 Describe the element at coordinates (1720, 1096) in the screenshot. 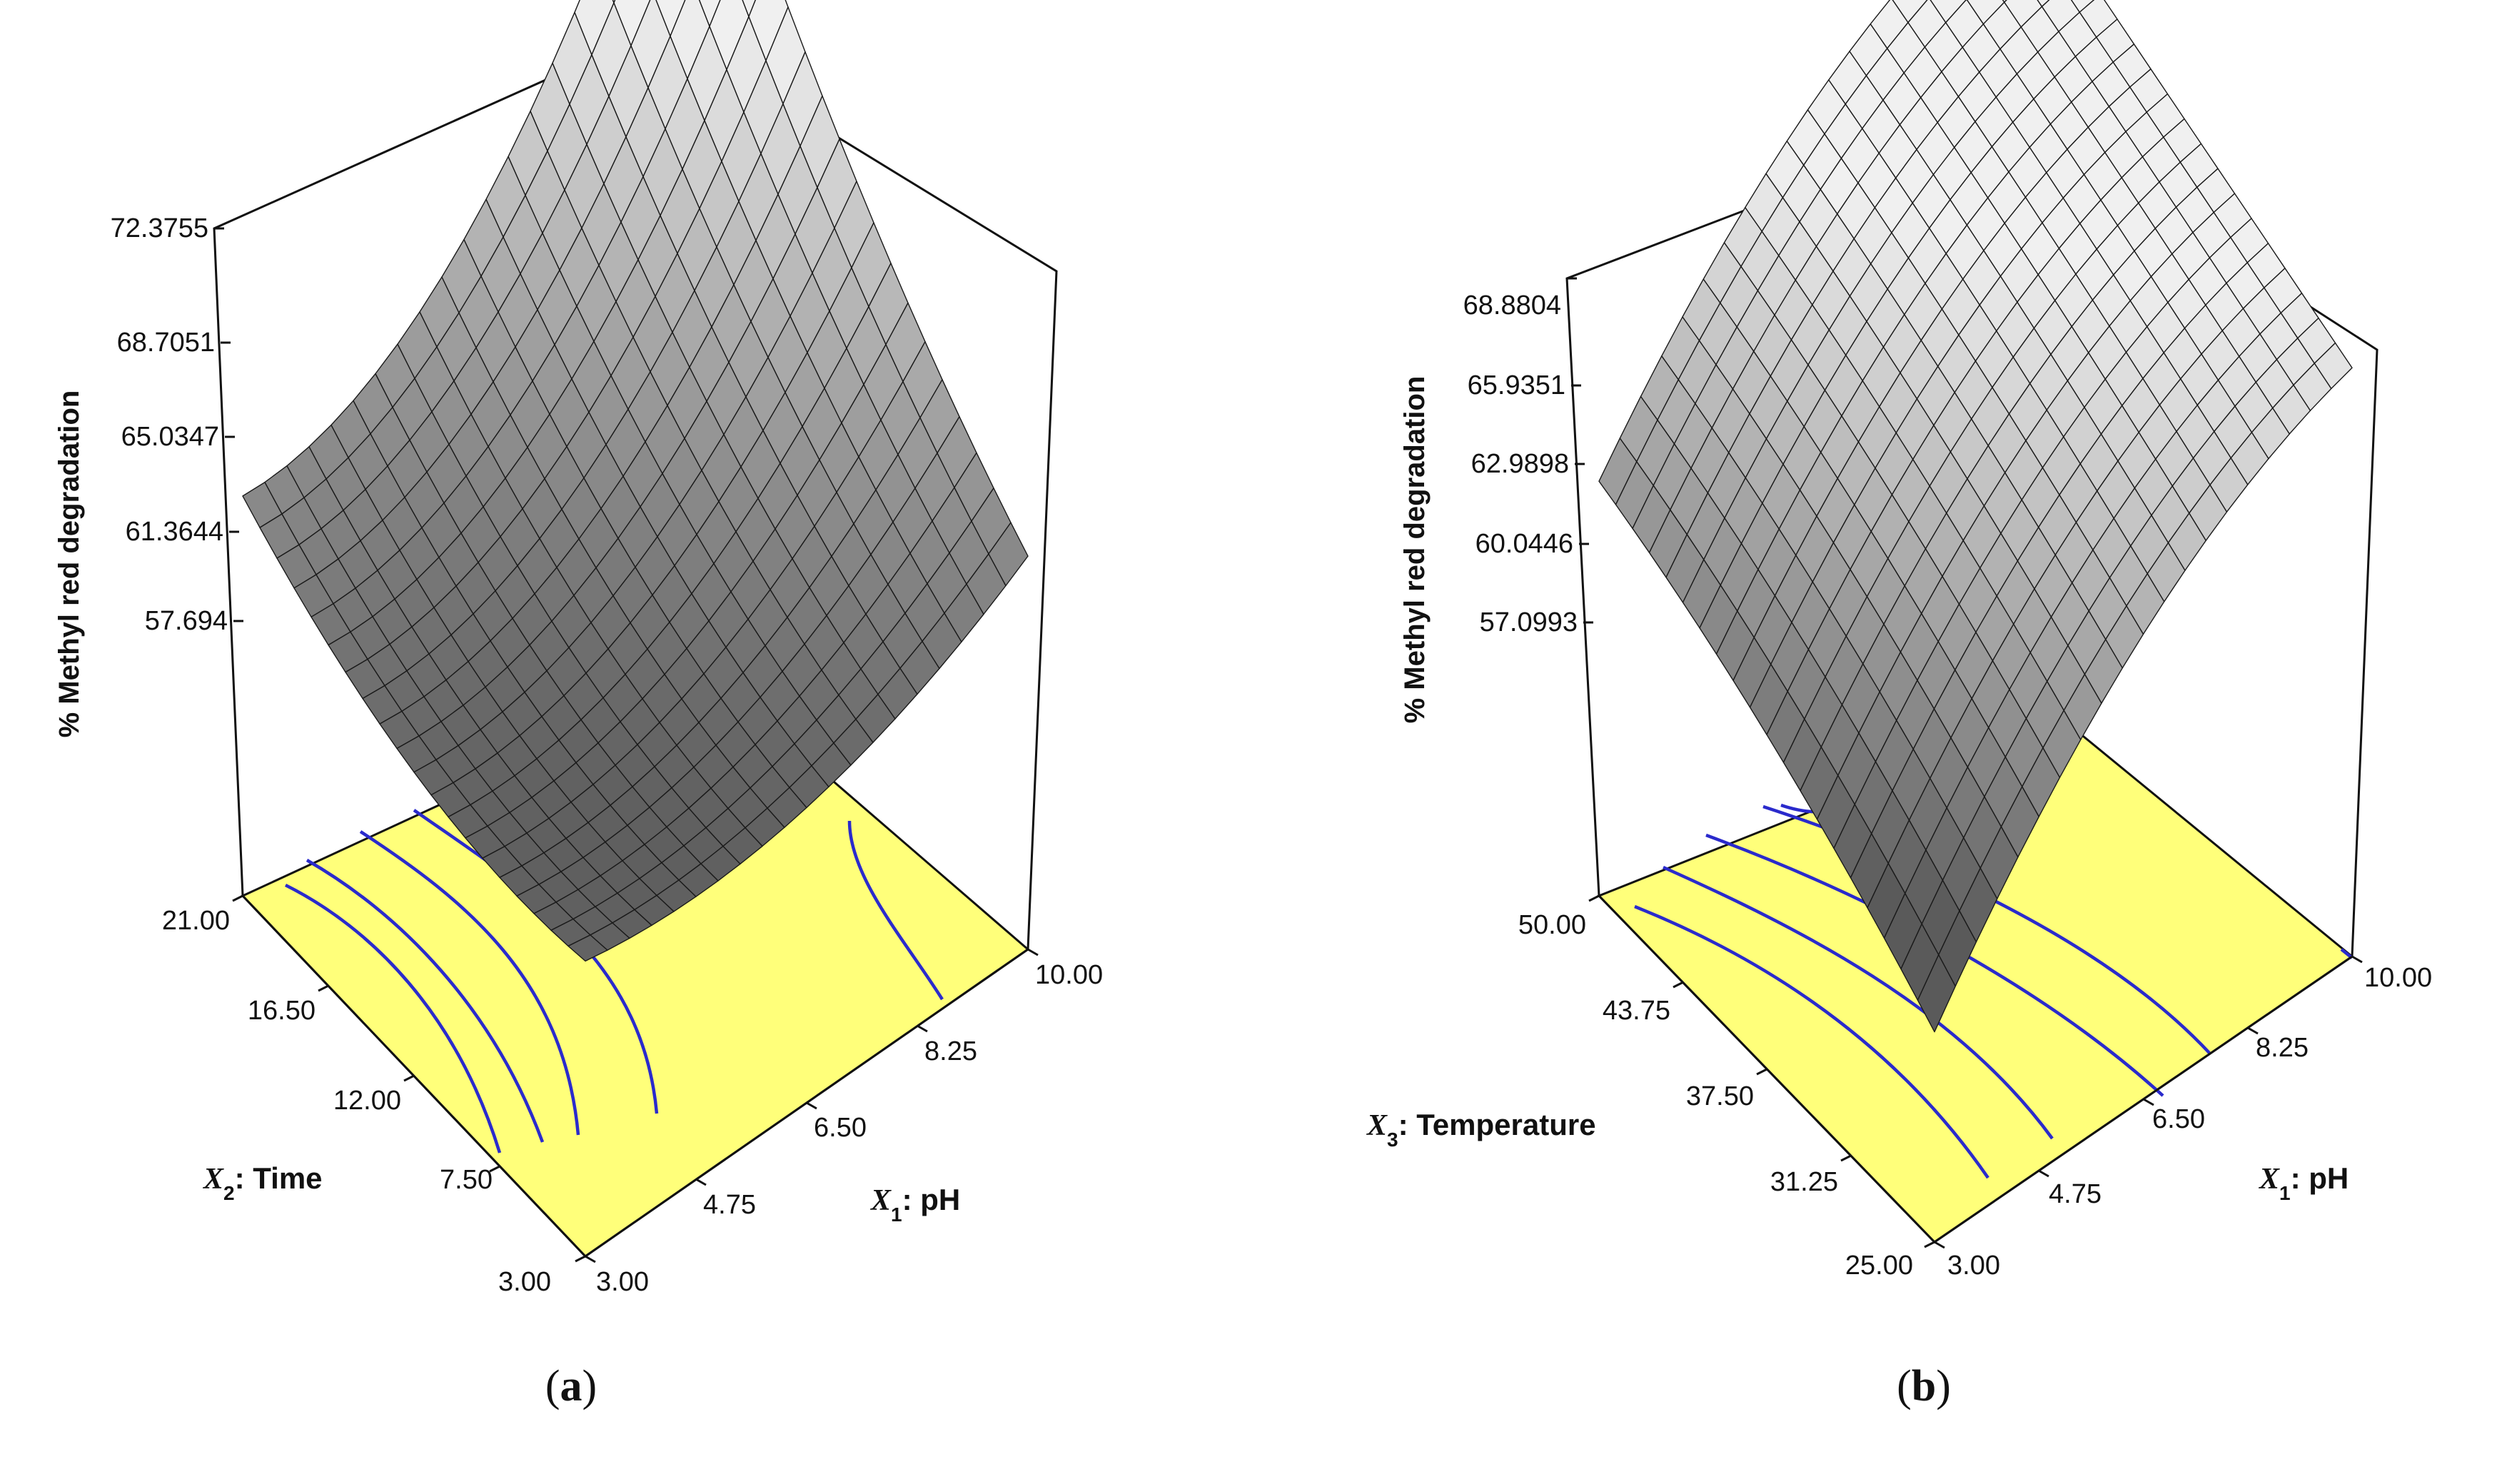

I see `chart-b-x3-tick-label: 37.50` at that location.